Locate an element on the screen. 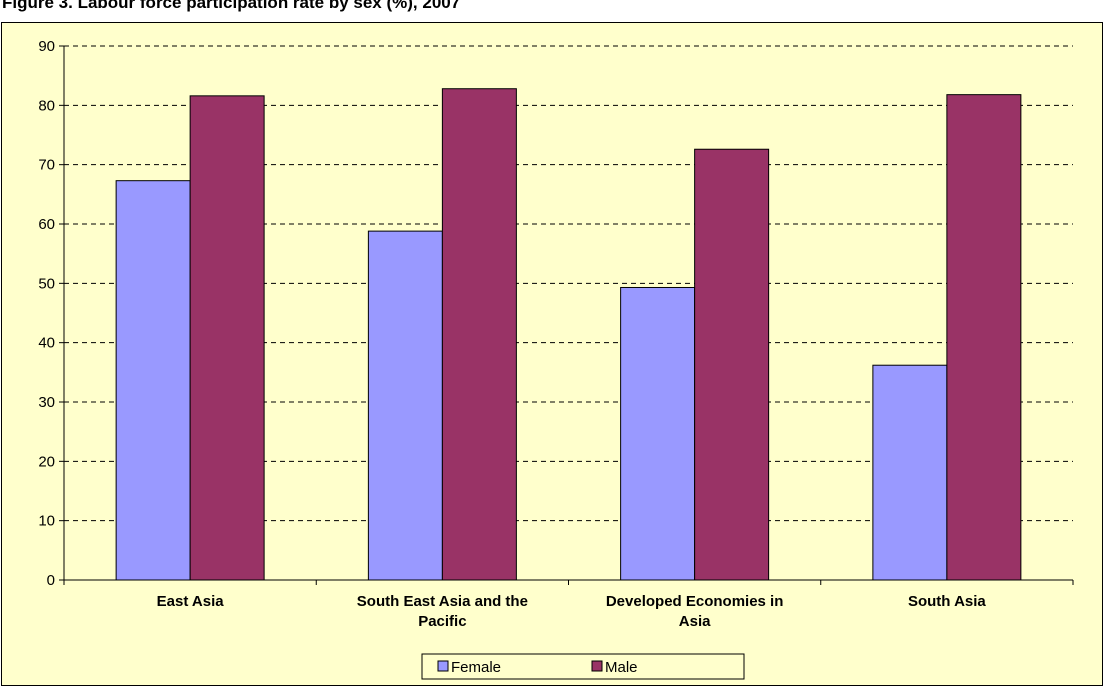  category-label-line: East Asia is located at coordinates (191, 601).